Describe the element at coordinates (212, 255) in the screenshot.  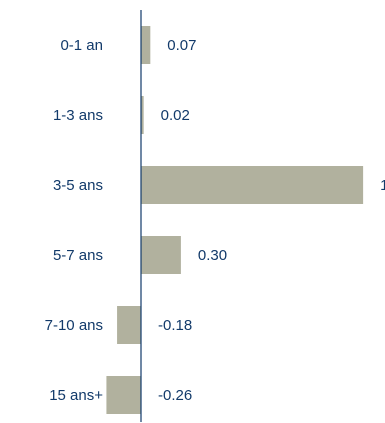
I see `value-label: 0.30` at that location.